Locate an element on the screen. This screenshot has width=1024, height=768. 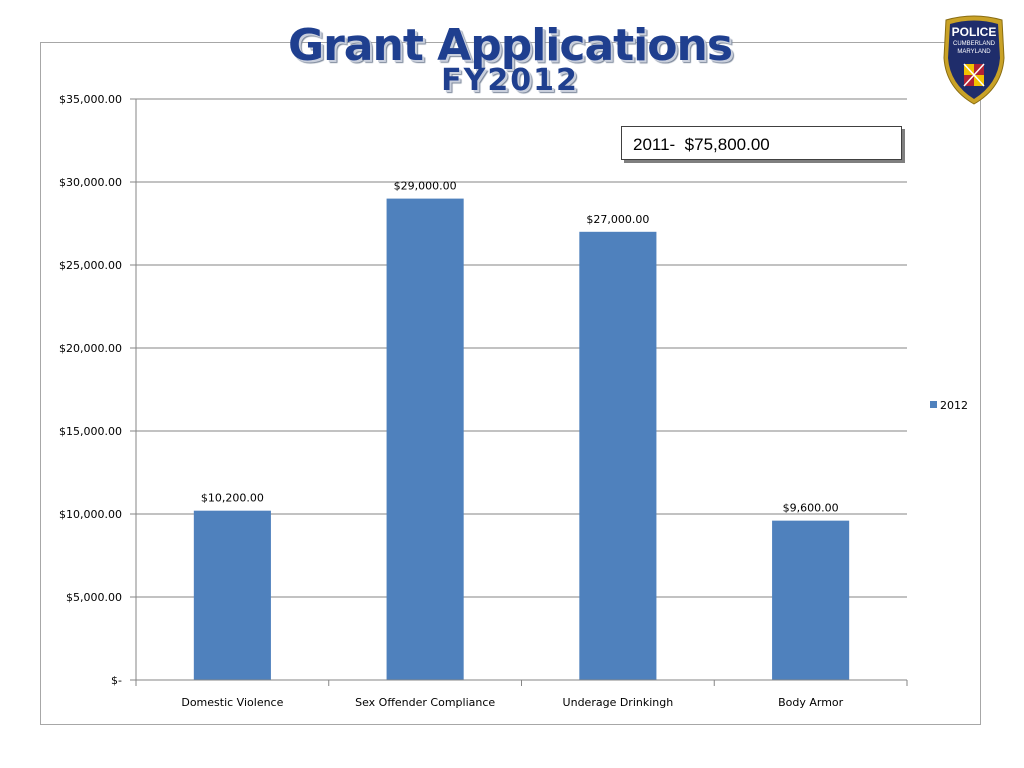
police-badge-logo: POLICE CUMBERLAND MARYLAND is located at coordinates (974, 60).